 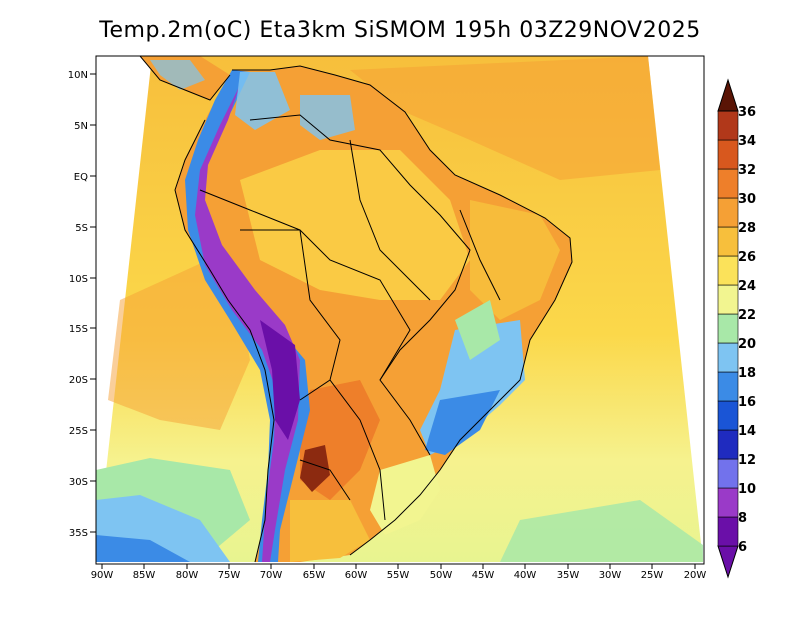 I want to click on lat-label-20s: 20S, so click(x=78, y=380).